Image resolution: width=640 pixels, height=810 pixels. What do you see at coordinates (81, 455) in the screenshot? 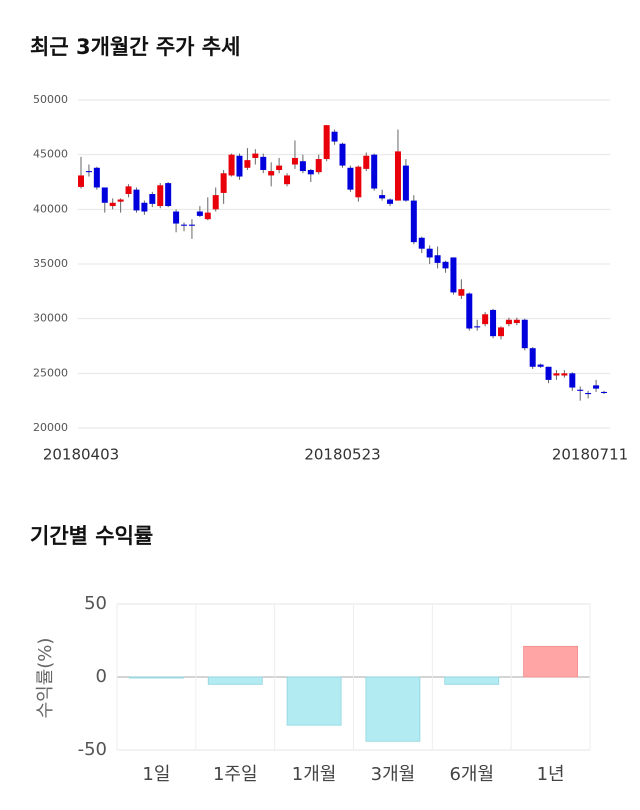
I see `x-tick-label: 20180403` at bounding box center [81, 455].